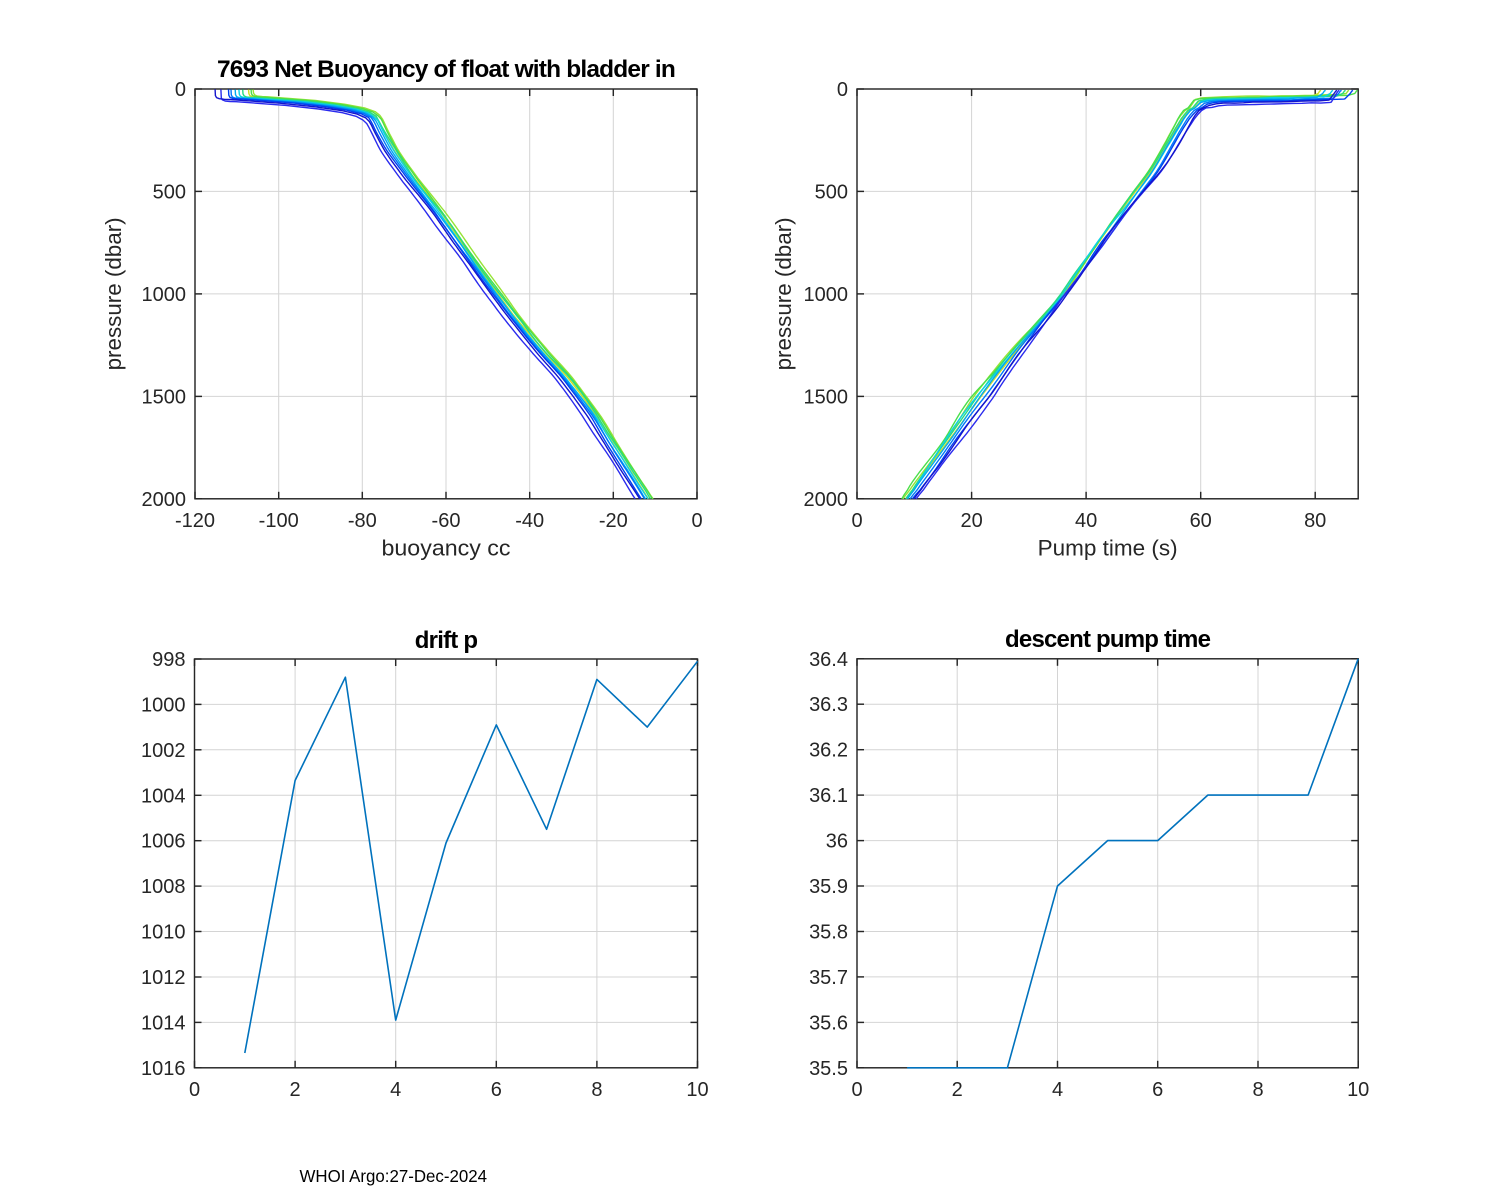 Image resolution: width=1500 pixels, height=1200 pixels. What do you see at coordinates (1315, 521) in the screenshot?
I see `svg-text: 80` at bounding box center [1315, 521].